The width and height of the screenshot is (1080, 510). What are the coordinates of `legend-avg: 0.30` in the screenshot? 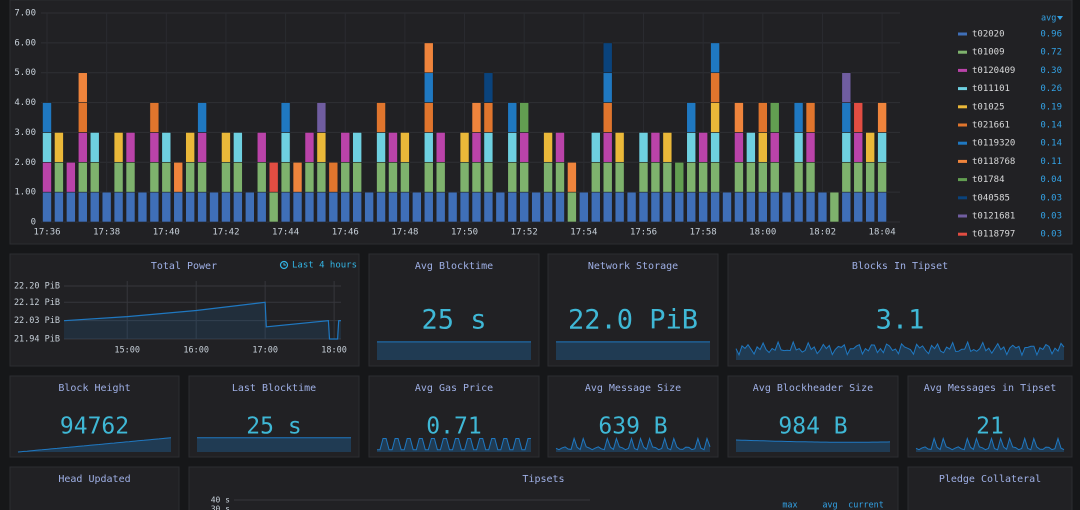 It's located at (1051, 71).